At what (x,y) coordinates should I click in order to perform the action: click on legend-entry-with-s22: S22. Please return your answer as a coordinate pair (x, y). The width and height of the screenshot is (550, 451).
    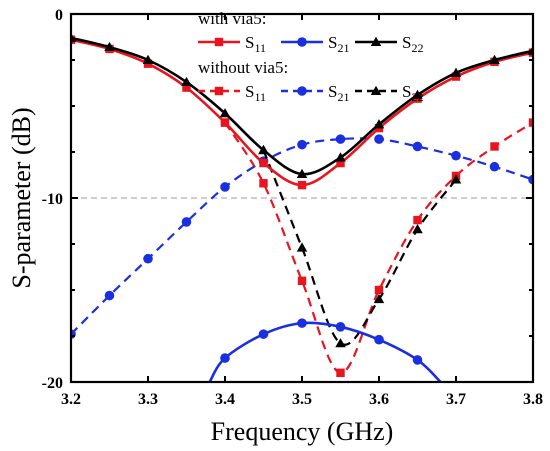
    Looking at the image, I should click on (389, 44).